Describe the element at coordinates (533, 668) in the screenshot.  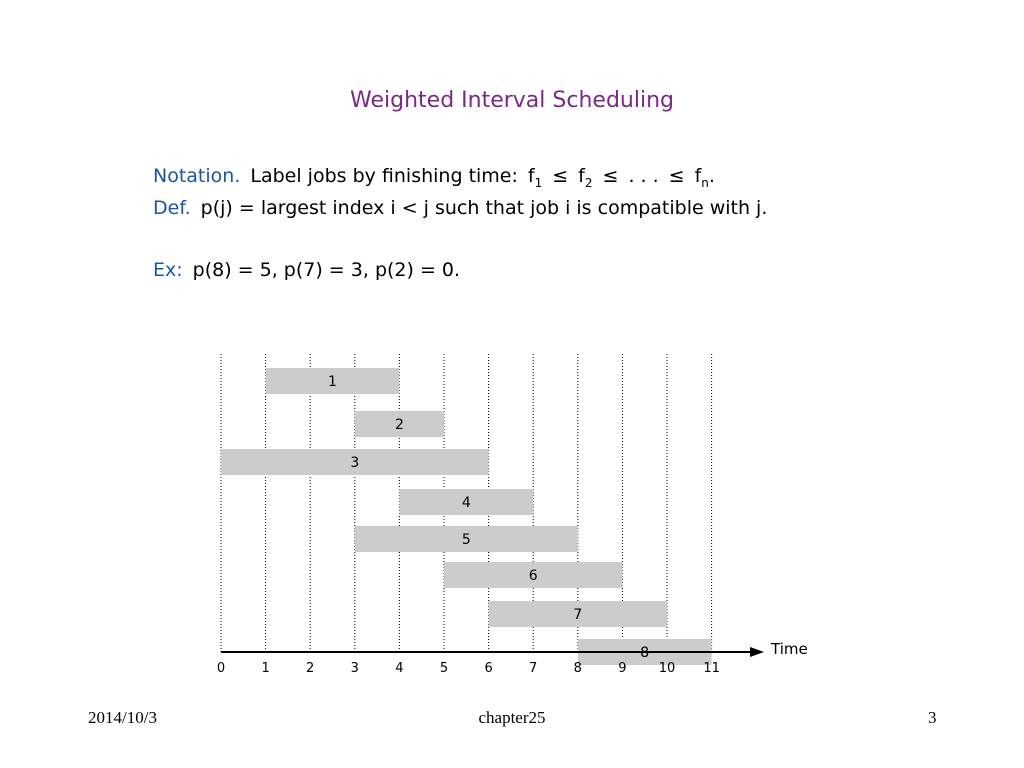
I see `tick-label-7: 7` at that location.